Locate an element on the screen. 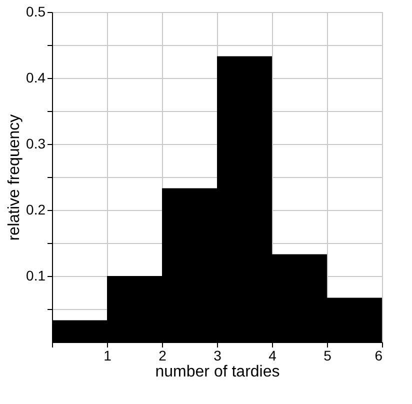 The width and height of the screenshot is (412, 404). x-tick-label: 5 is located at coordinates (328, 356).